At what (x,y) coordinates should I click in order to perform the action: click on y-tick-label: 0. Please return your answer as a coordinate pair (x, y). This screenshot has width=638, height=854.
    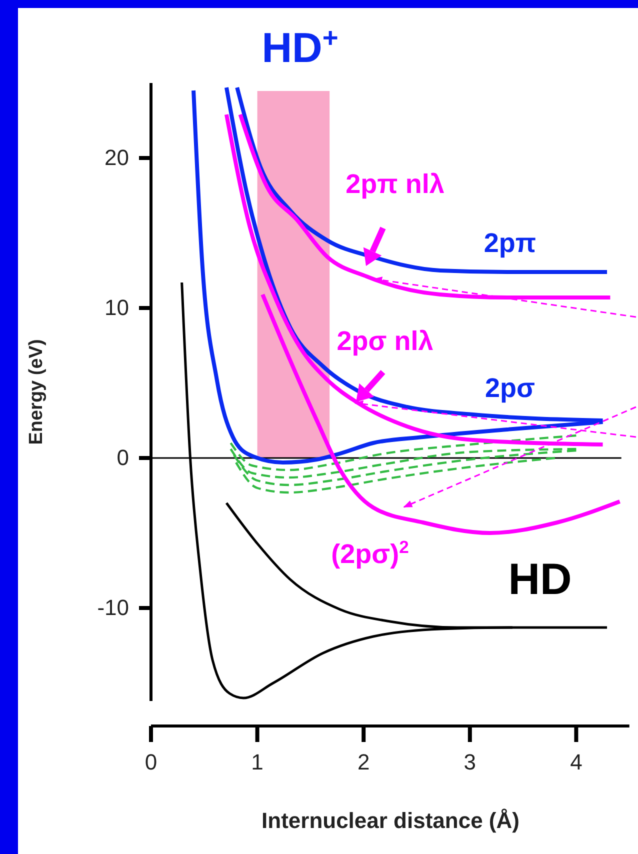
    Looking at the image, I should click on (122, 457).